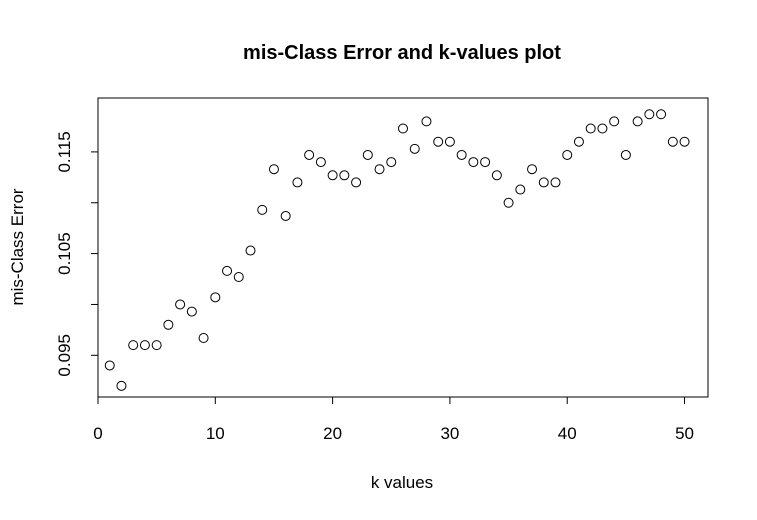  Describe the element at coordinates (393, 419) in the screenshot. I see `x-axis: 0 10 20 30 40 50` at that location.